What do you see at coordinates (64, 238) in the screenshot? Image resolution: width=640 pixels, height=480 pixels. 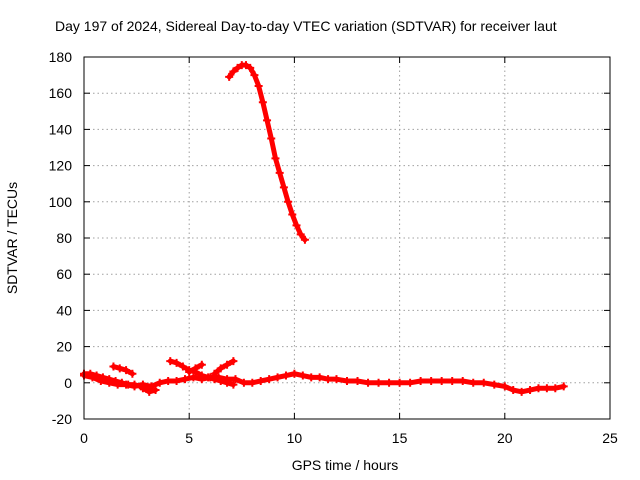 I see `y-tick-label: 80` at bounding box center [64, 238].